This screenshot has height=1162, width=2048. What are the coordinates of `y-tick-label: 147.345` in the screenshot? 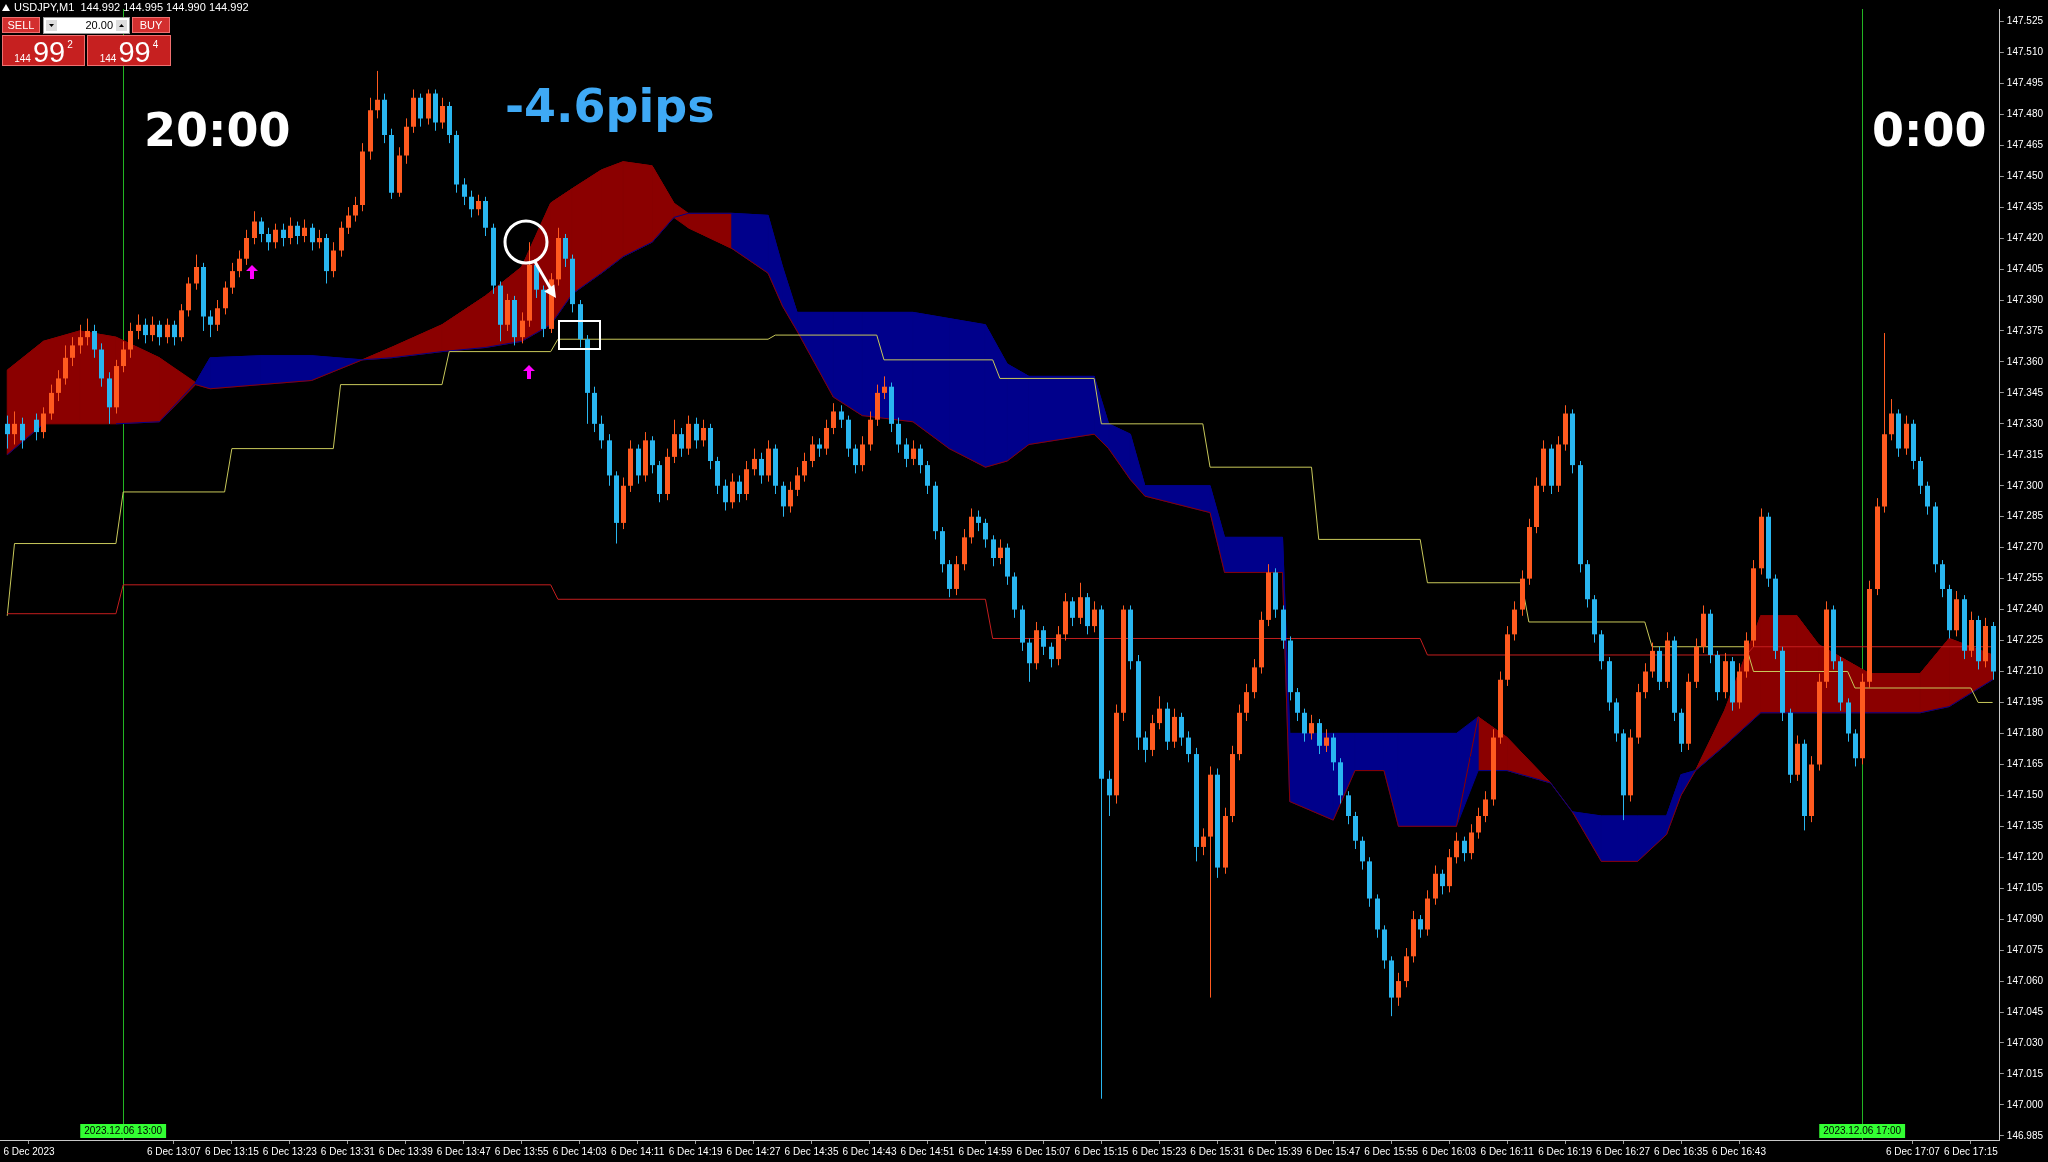 It's located at (2025, 392).